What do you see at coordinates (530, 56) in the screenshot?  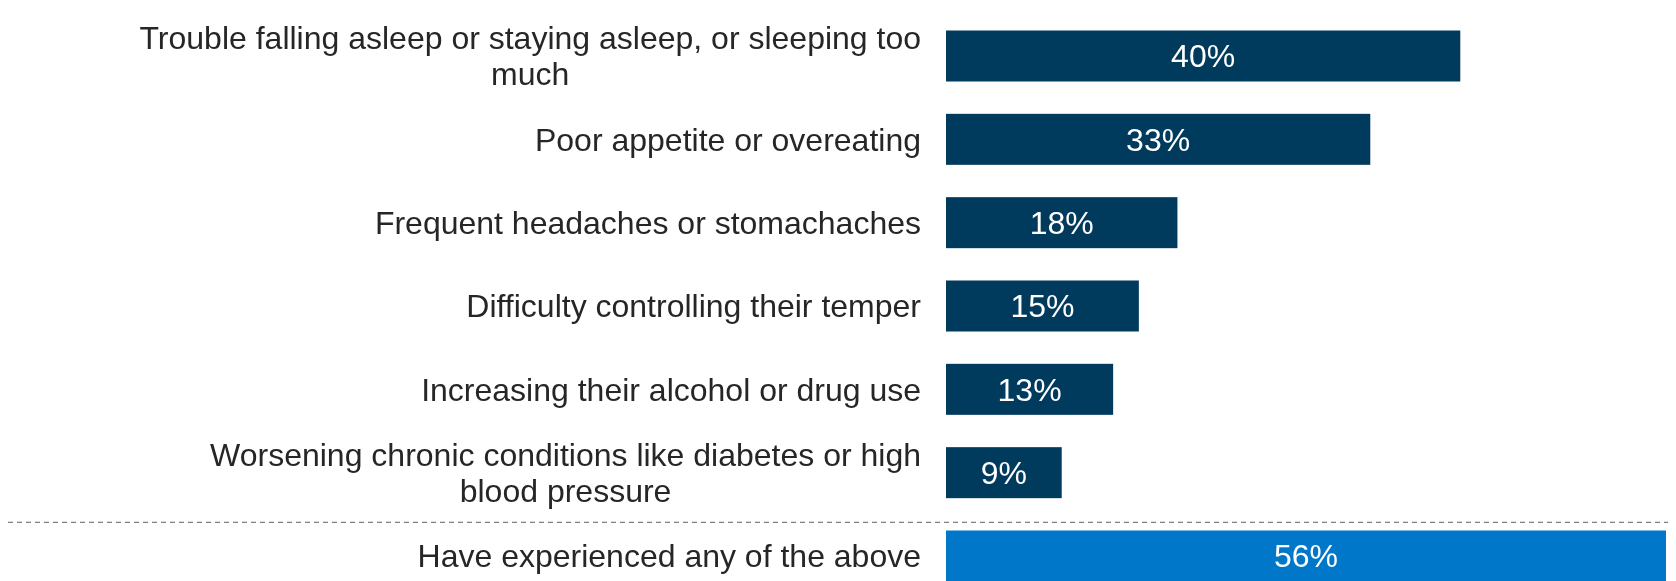 I see `y-tick-label: Trouble falling asleep or staying asleep, or sleeping too much` at bounding box center [530, 56].